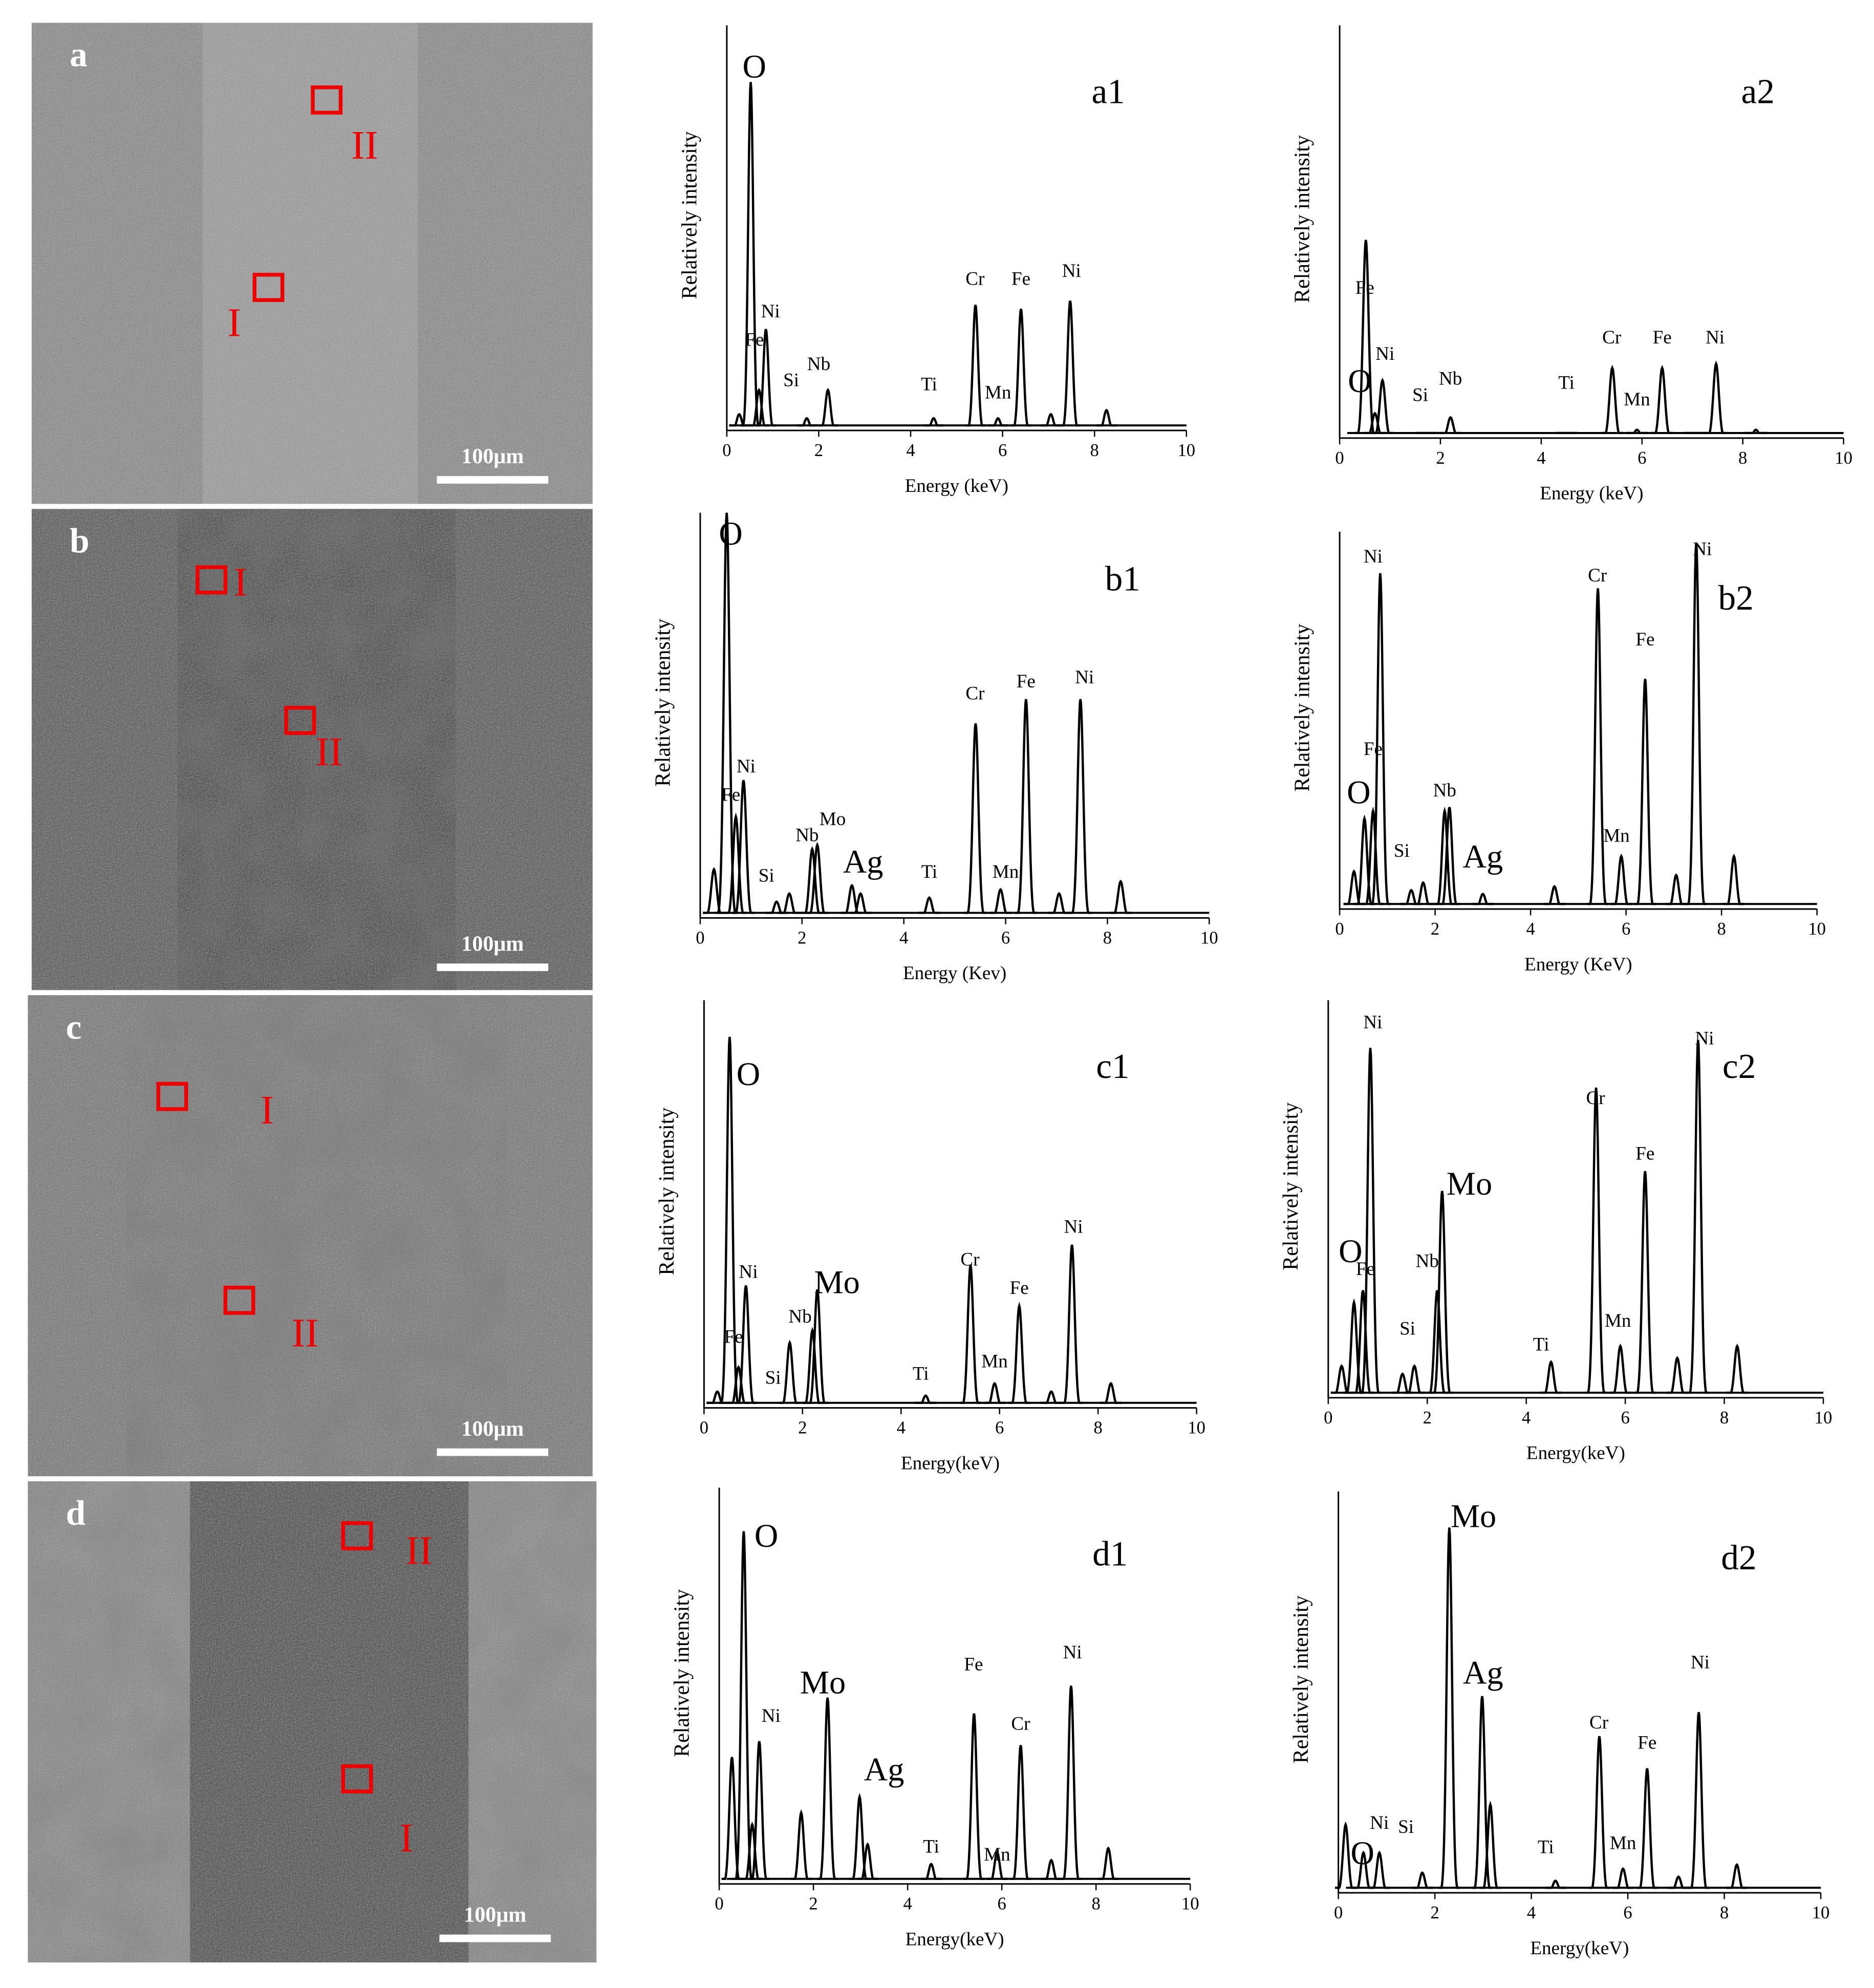 This screenshot has height=1988, width=1874. What do you see at coordinates (956, 486) in the screenshot?
I see `x-axis-label: Energy (keV)` at bounding box center [956, 486].